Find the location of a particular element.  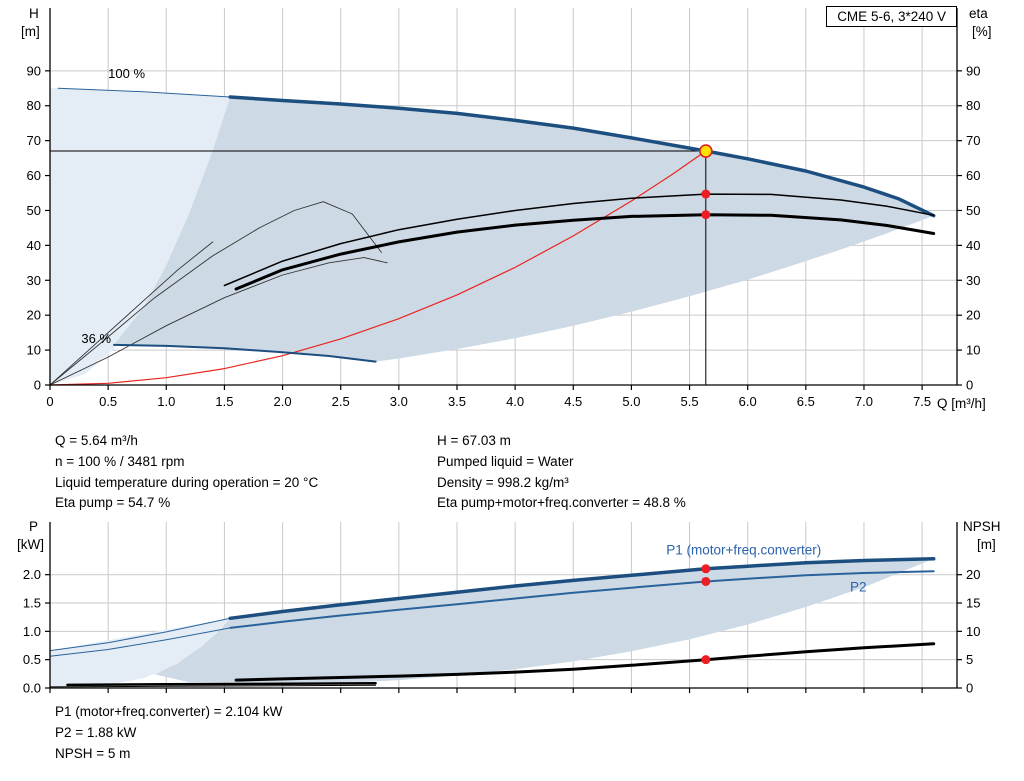

pump-model-box: CME 5-6, 3*240 V is located at coordinates (891, 16).